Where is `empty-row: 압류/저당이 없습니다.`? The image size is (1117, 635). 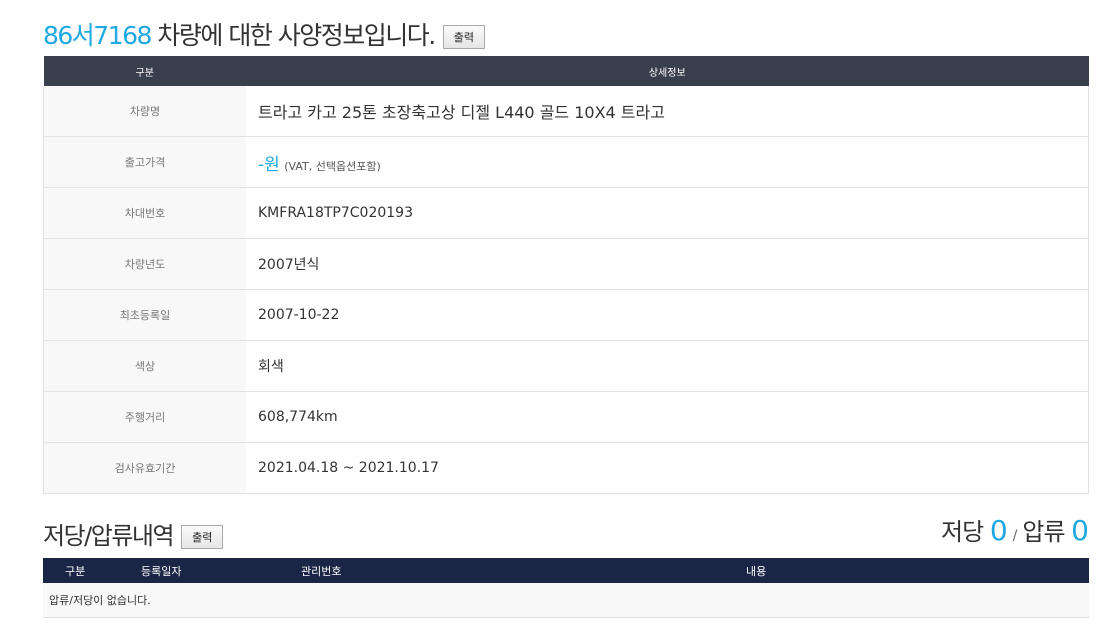 empty-row: 압류/저당이 없습니다. is located at coordinates (566, 600).